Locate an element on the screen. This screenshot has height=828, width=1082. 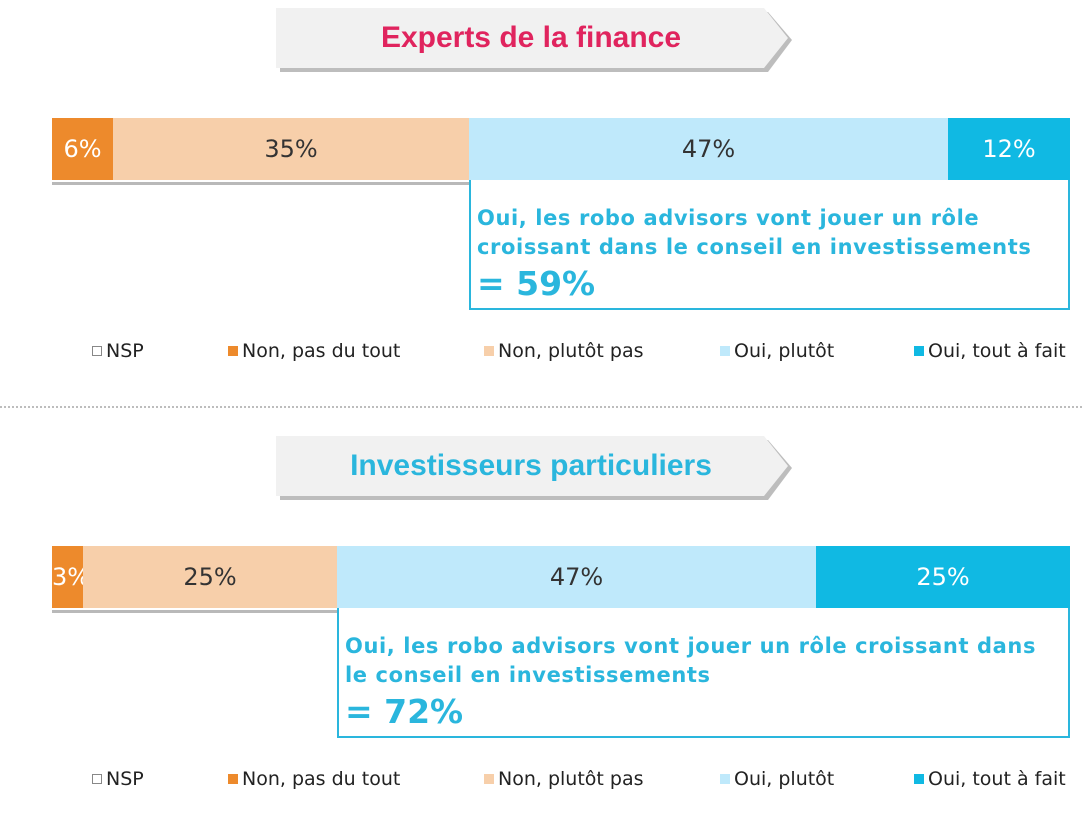
chart-title: Experts de la finance is located at coordinates (531, 37).